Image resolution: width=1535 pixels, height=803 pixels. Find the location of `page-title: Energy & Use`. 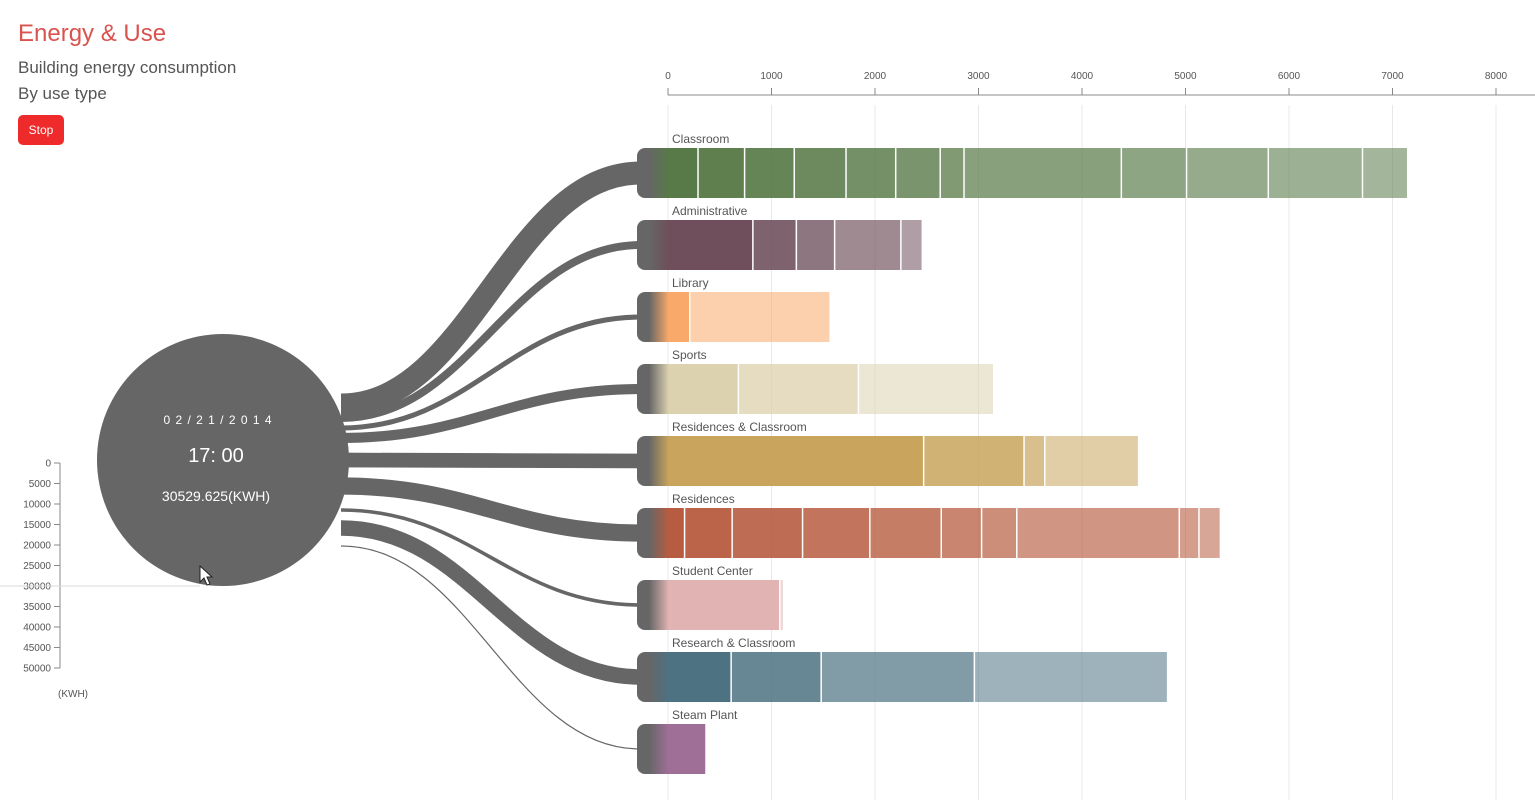

page-title: Energy & Use is located at coordinates (92, 33).